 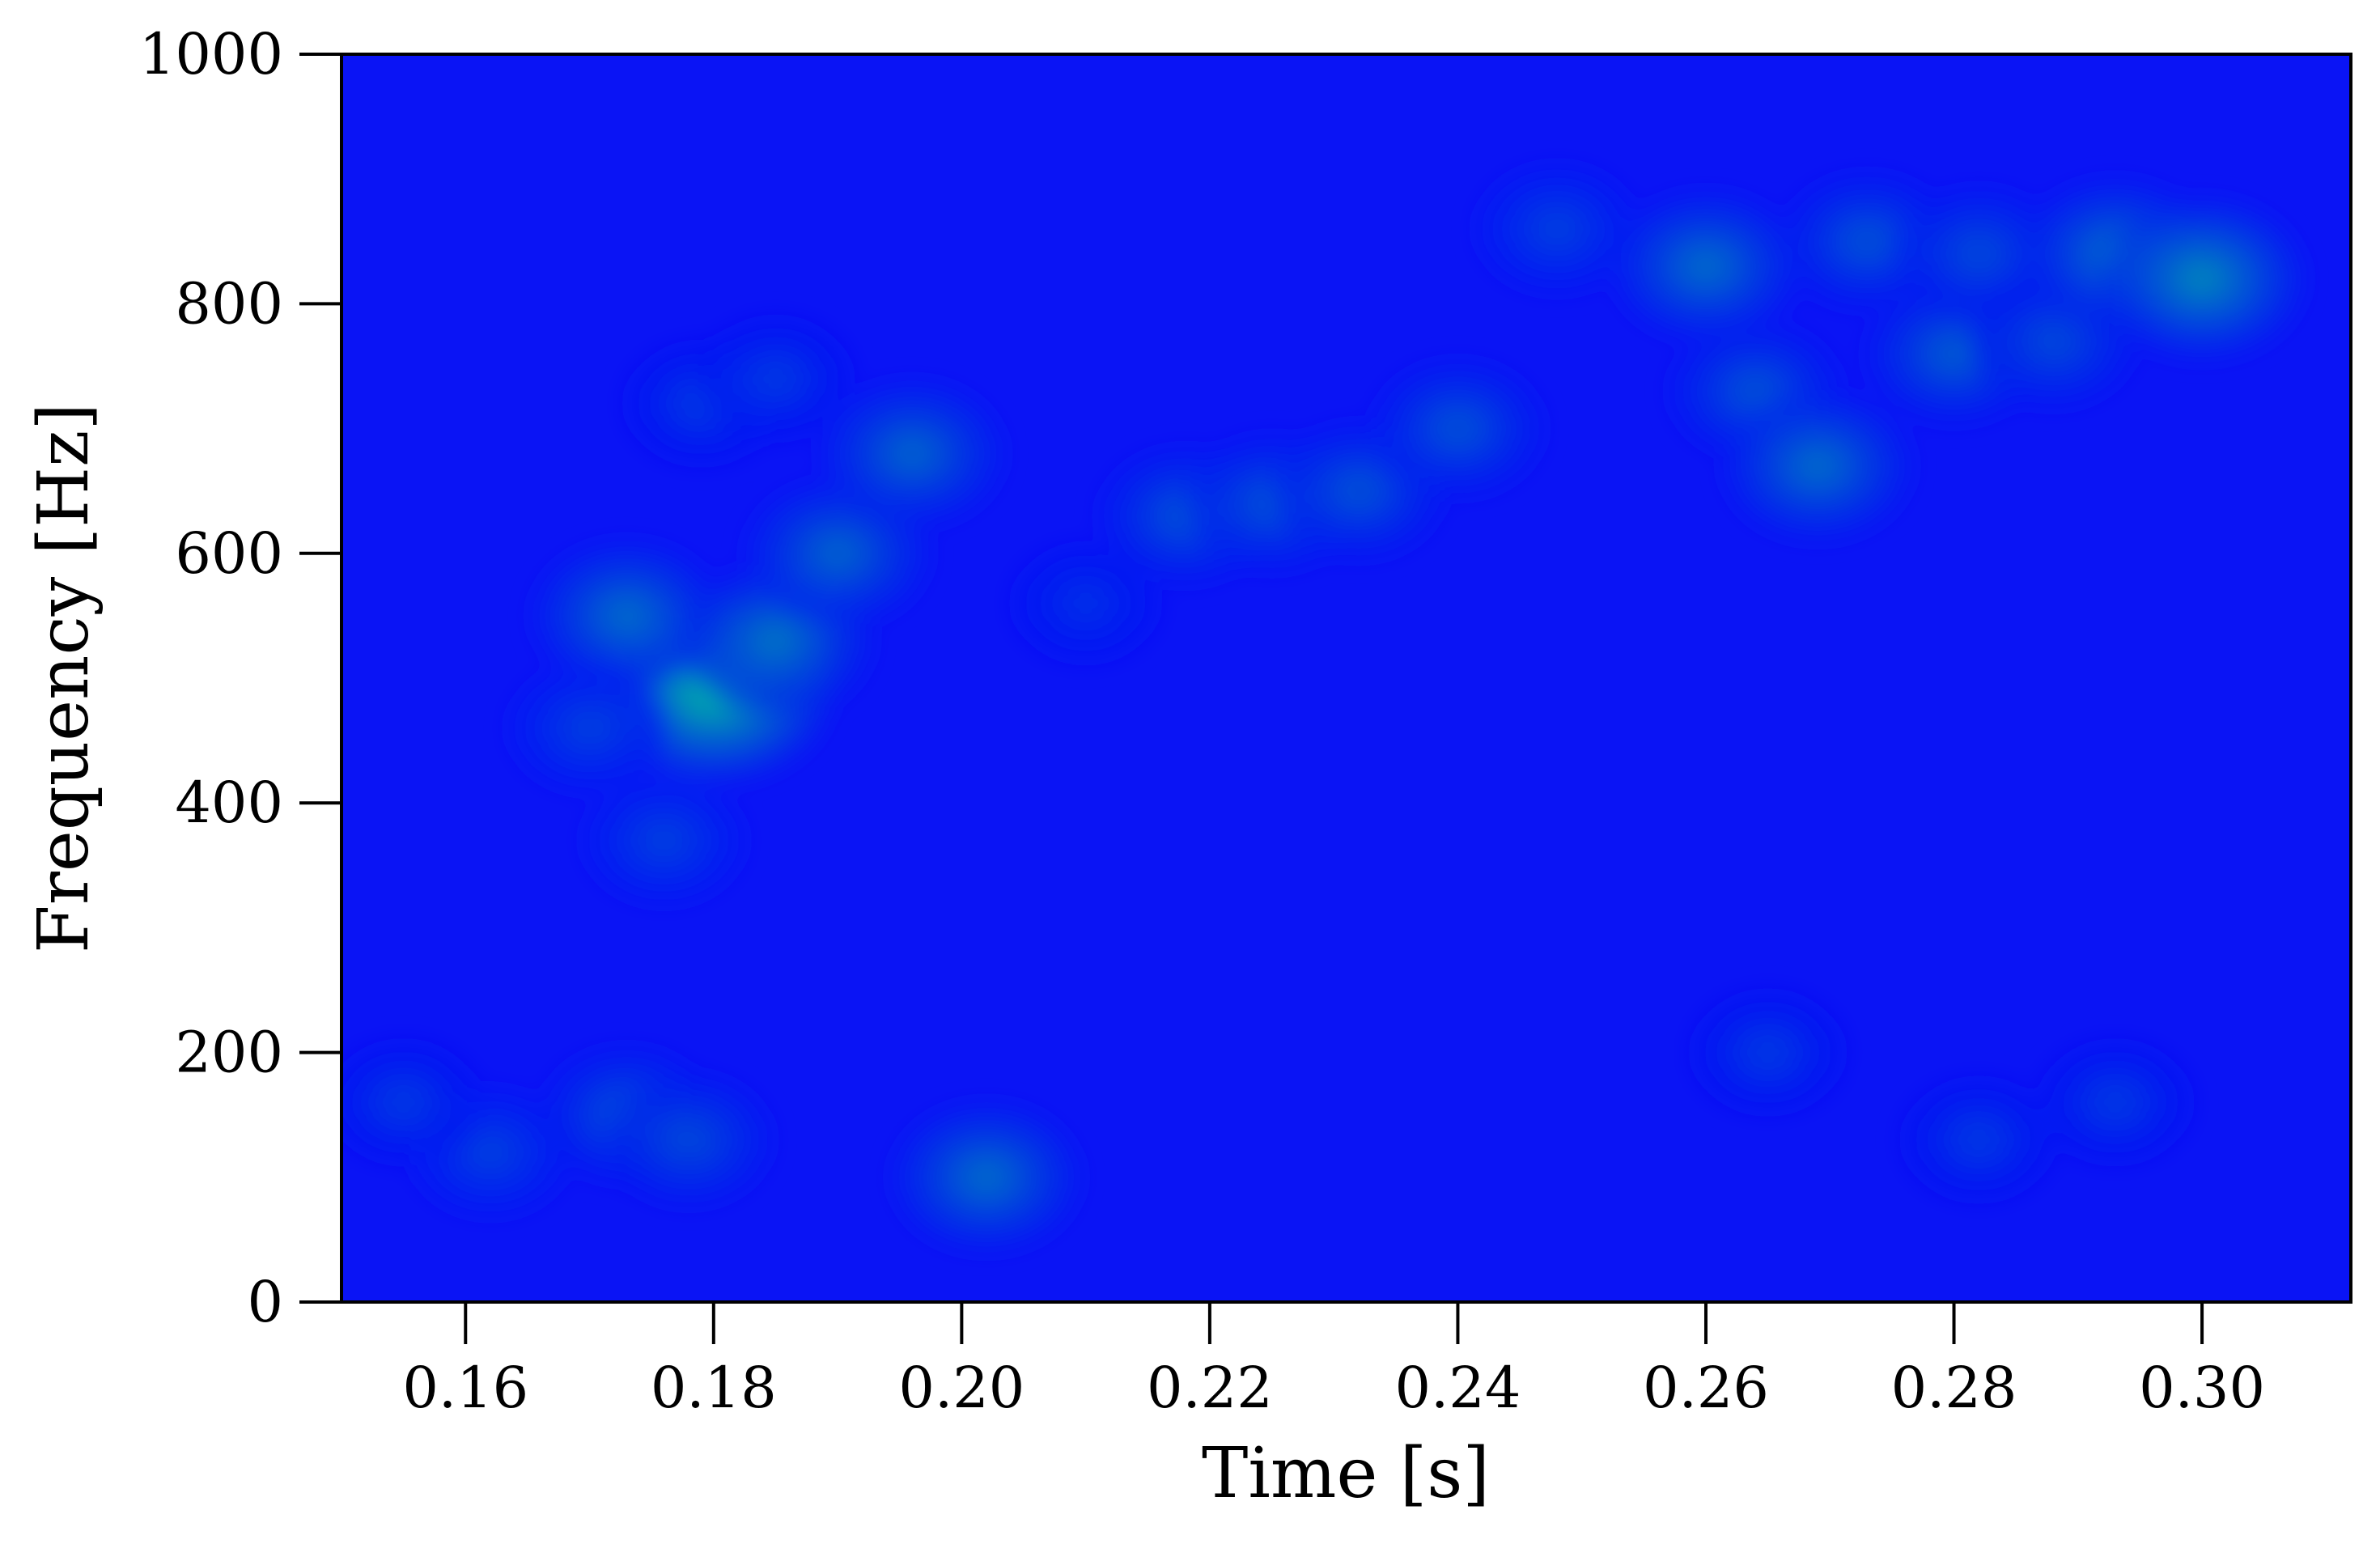 What do you see at coordinates (265, 1302) in the screenshot?
I see `y-tick-label: 0` at bounding box center [265, 1302].